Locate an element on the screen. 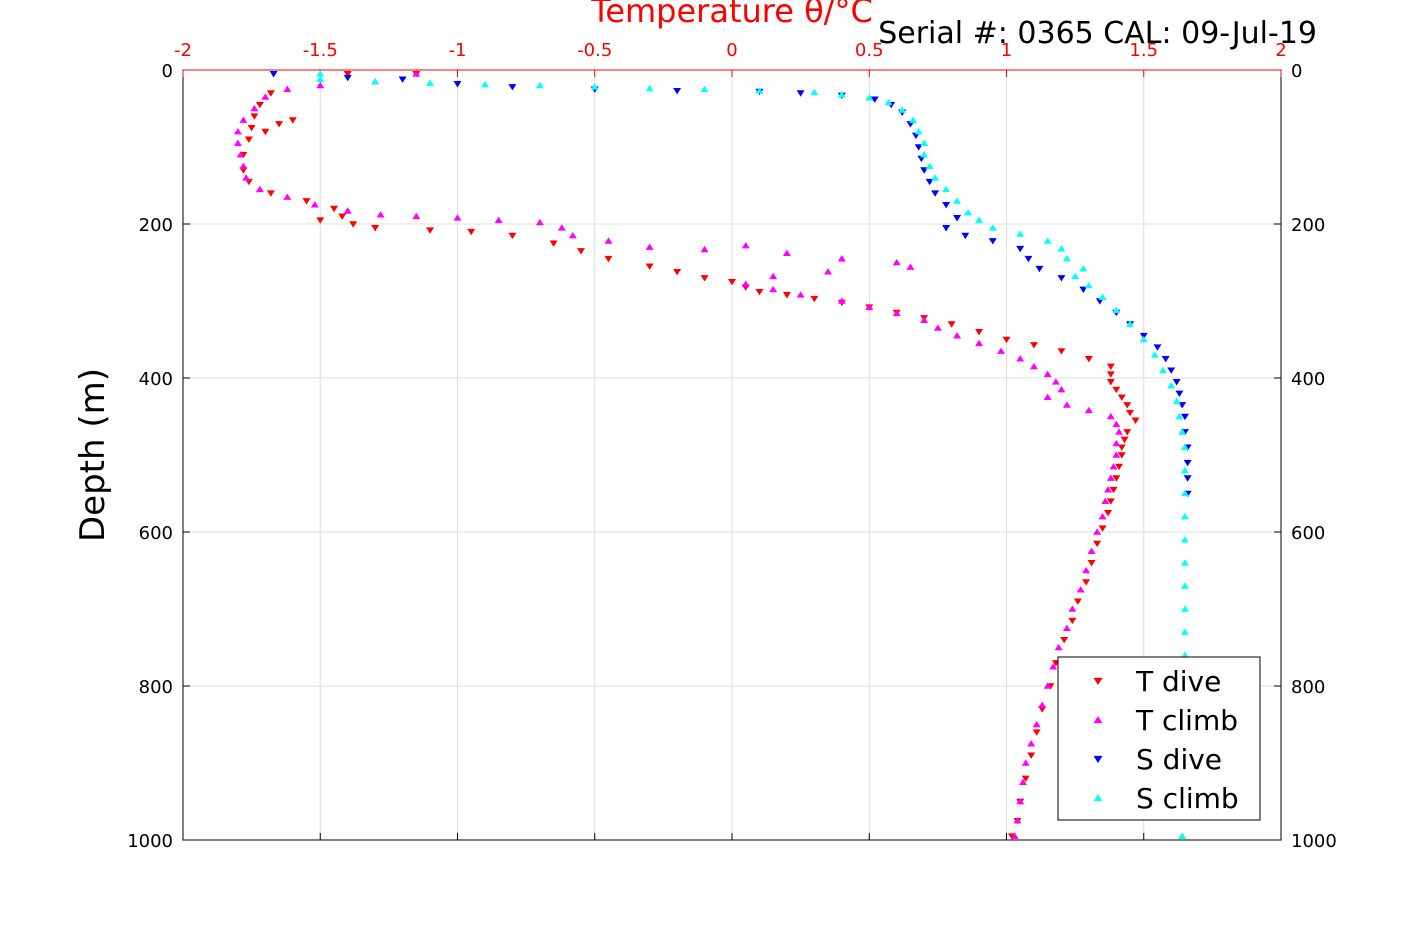 The width and height of the screenshot is (1417, 945). y-tick-label-left: 0 is located at coordinates (167, 71).